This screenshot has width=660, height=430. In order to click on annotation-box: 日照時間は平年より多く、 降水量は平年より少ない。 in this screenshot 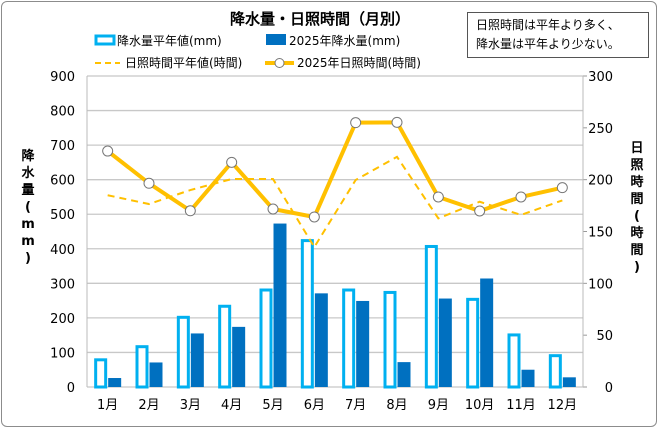, I will do `click(558, 35)`.